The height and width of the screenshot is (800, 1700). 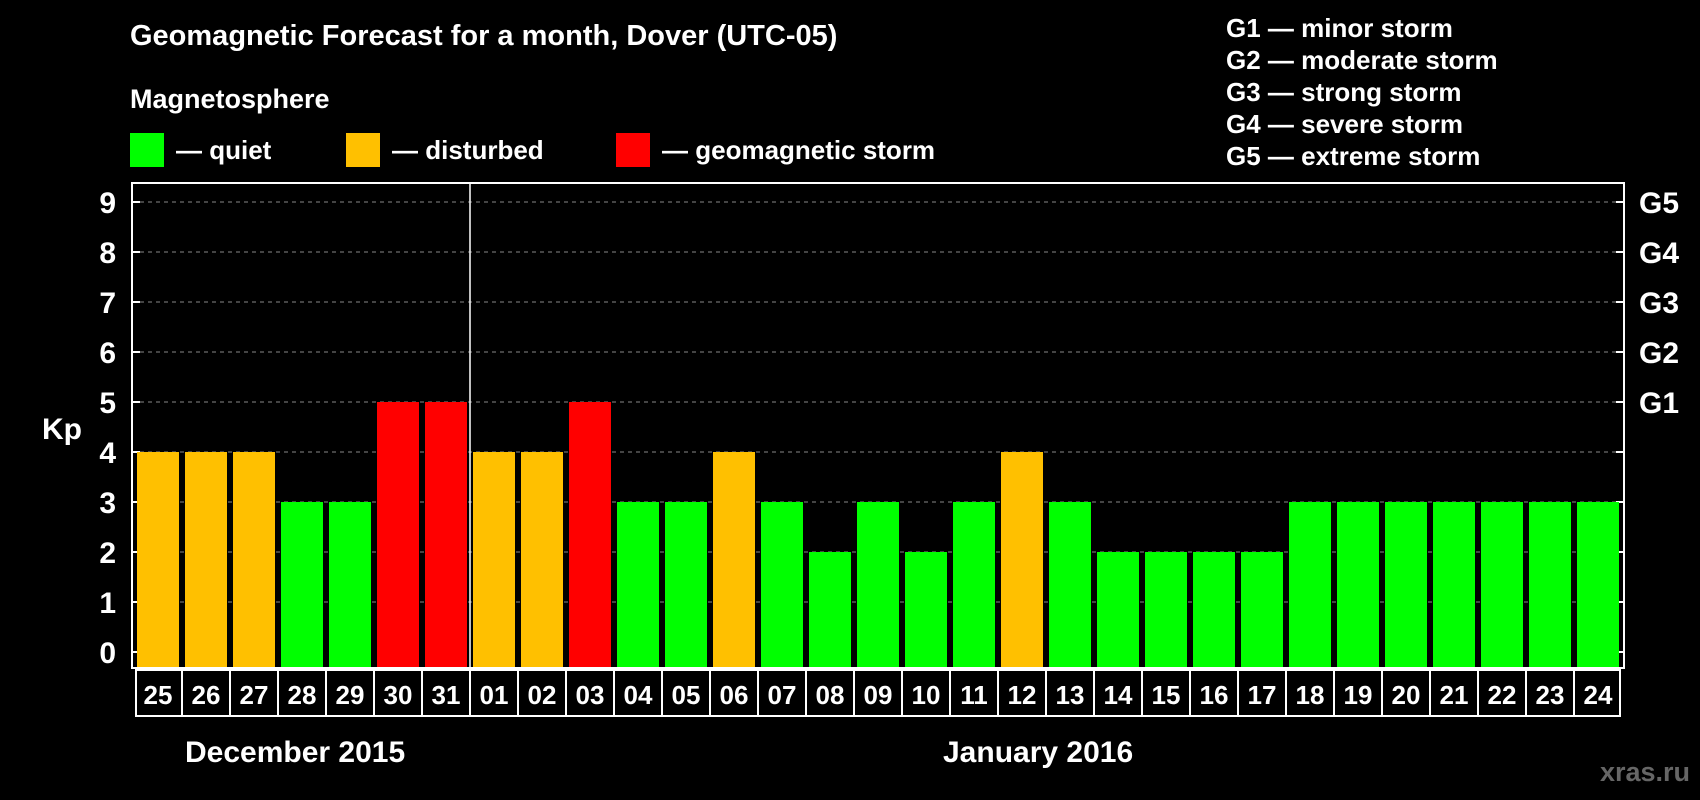 What do you see at coordinates (468, 149) in the screenshot?
I see `legend-label-disturbed: — disturbed` at bounding box center [468, 149].